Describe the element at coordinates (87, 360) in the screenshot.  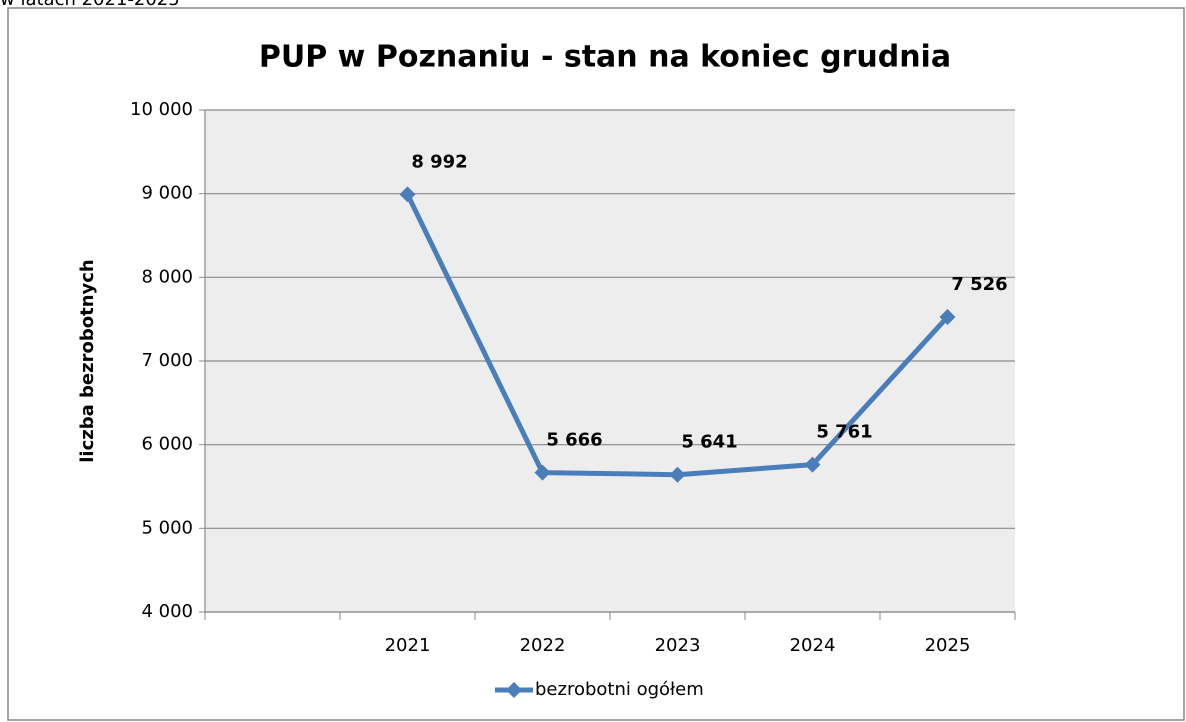
I see `y-axis-label: liczba bezrobotnych` at that location.